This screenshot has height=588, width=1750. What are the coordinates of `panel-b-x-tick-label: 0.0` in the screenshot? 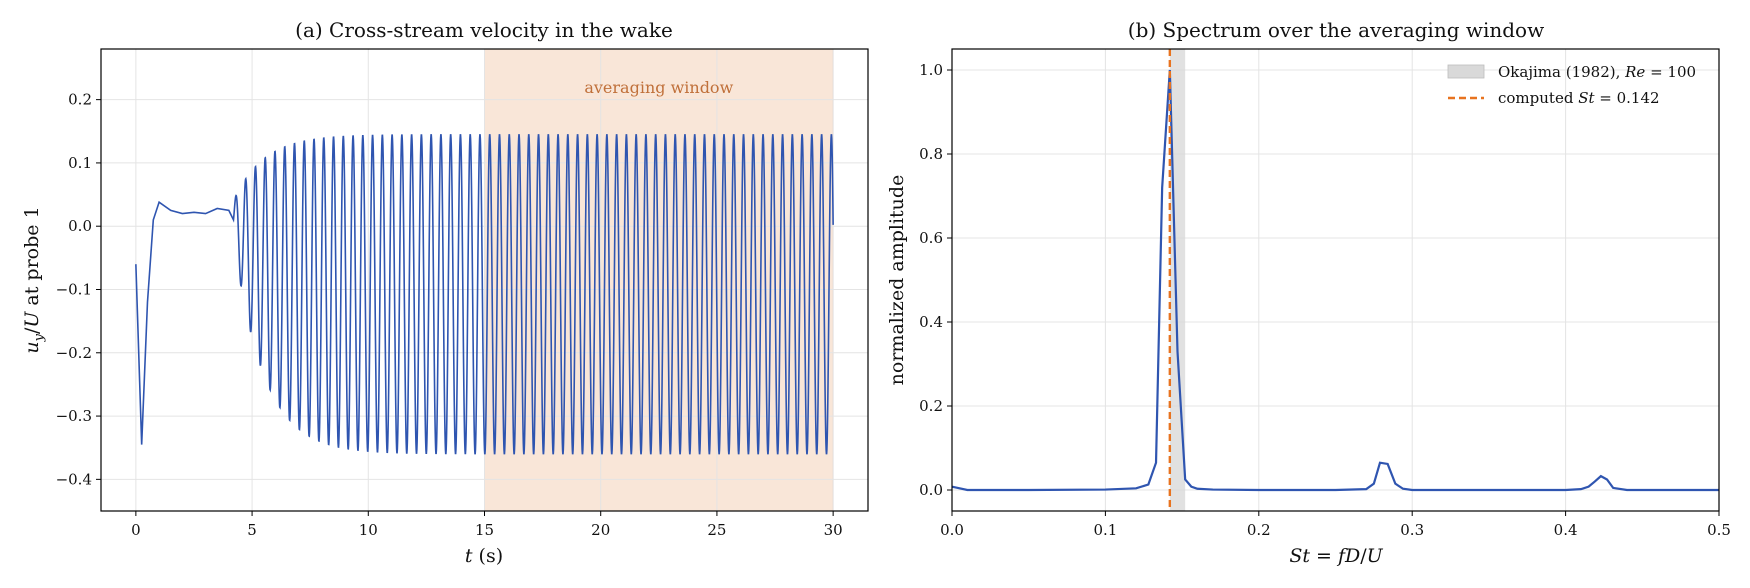 It's located at (952, 530).